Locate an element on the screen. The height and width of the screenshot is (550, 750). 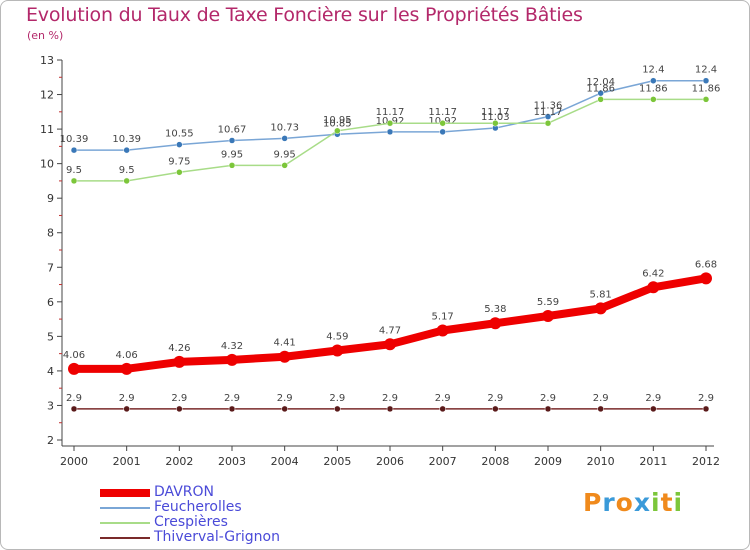
y-tick-label: 11 is located at coordinates (47, 129).